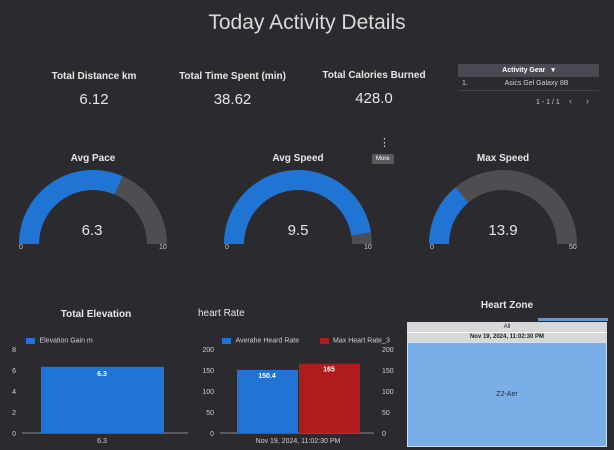 This screenshot has width=614, height=450. Describe the element at coordinates (227, 247) in the screenshot. I see `gauge-min-avg-speed: 0` at that location.